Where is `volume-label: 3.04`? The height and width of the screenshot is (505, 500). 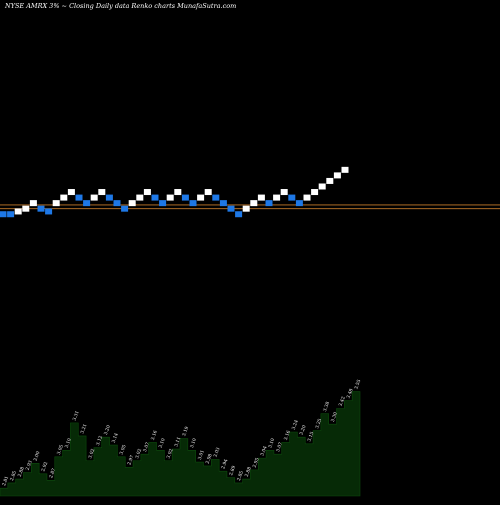
volume-label: 3.04 is located at coordinates (263, 451).